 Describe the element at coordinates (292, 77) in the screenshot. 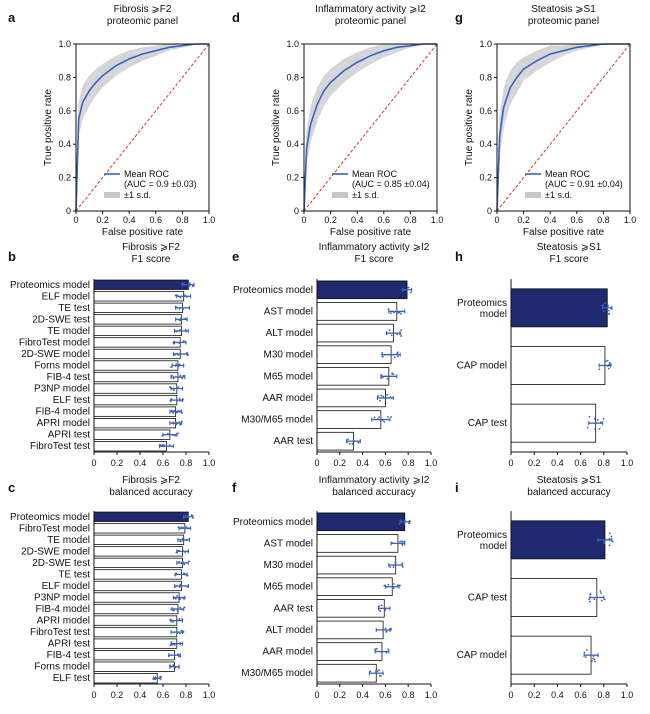

I see `y-tick-label: 0.8` at that location.